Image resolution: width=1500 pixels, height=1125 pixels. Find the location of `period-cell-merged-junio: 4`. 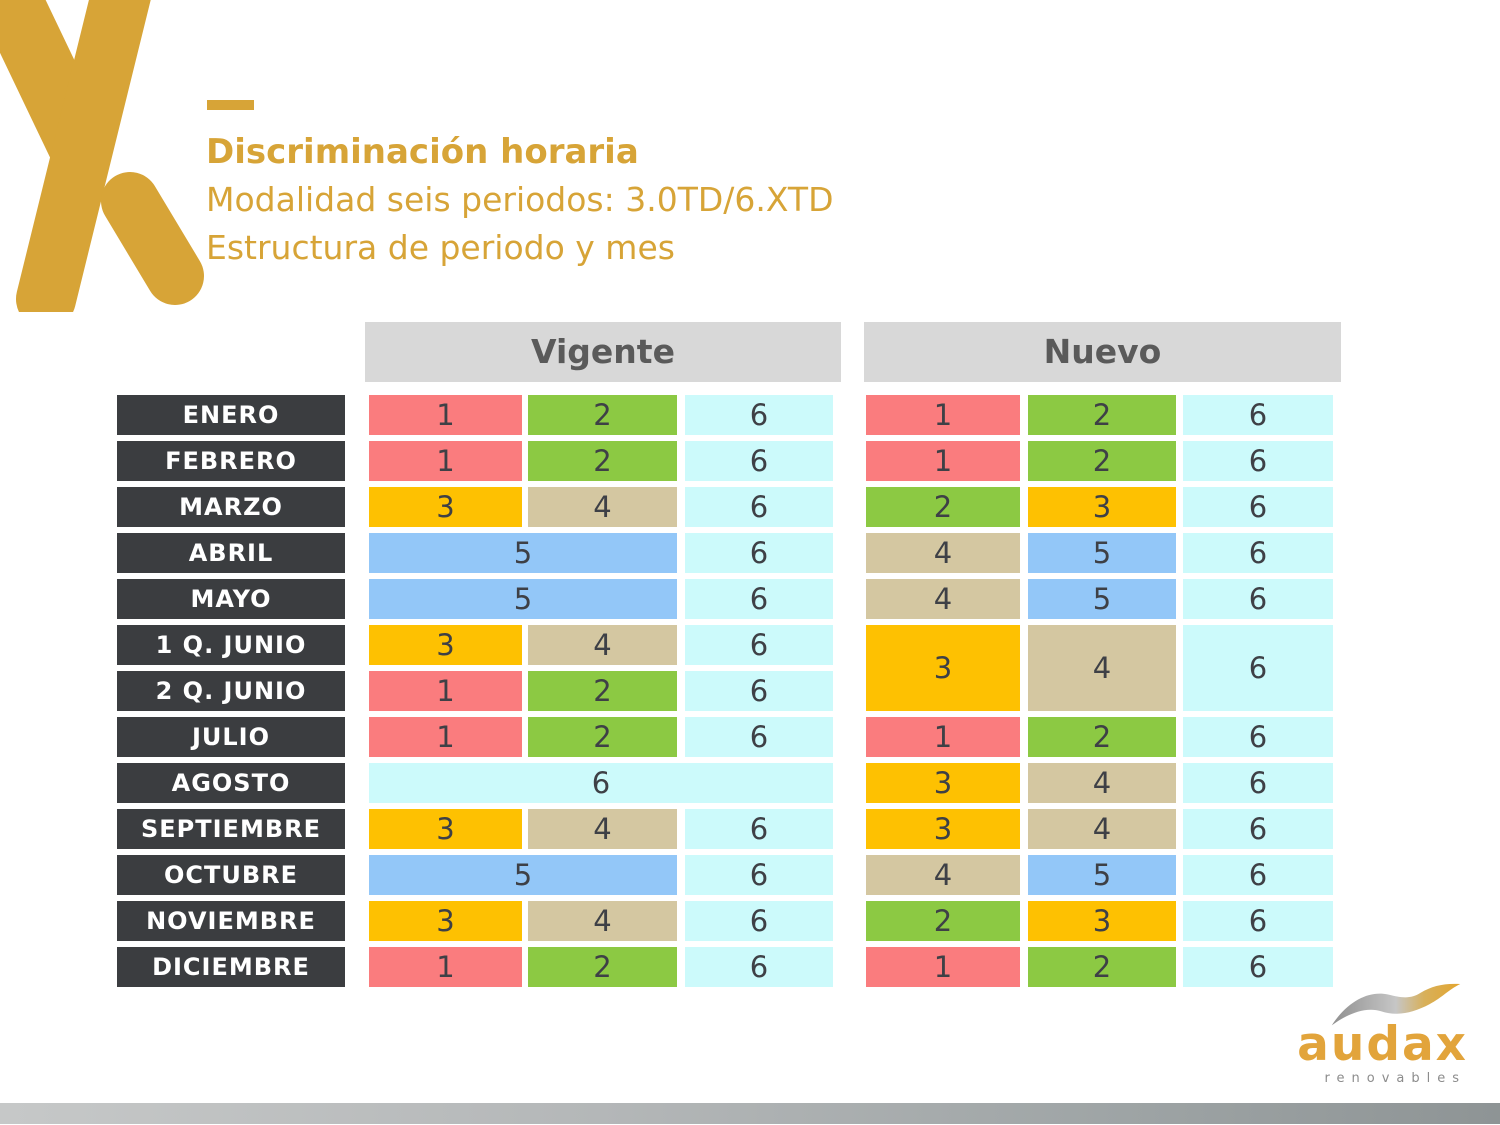

period-cell-merged-junio: 4 is located at coordinates (1102, 668).